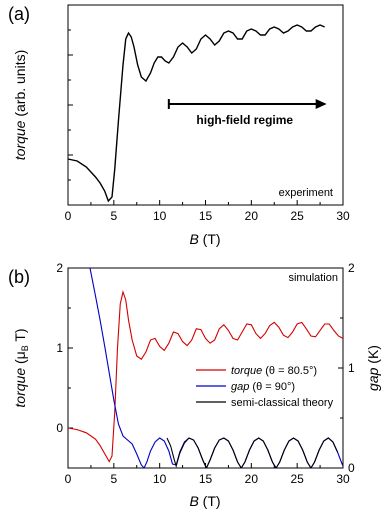  Describe the element at coordinates (59, 428) in the screenshot. I see `panel-b-left-y-tick-label: 0` at that location.